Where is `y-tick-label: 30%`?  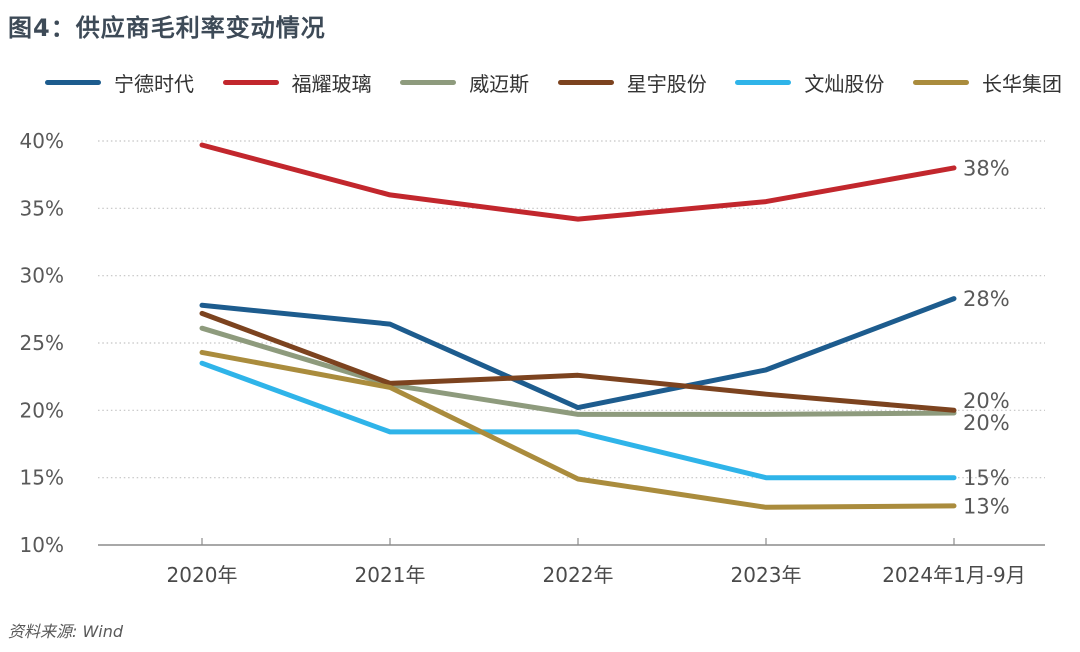
y-tick-label: 30% is located at coordinates (42, 276).